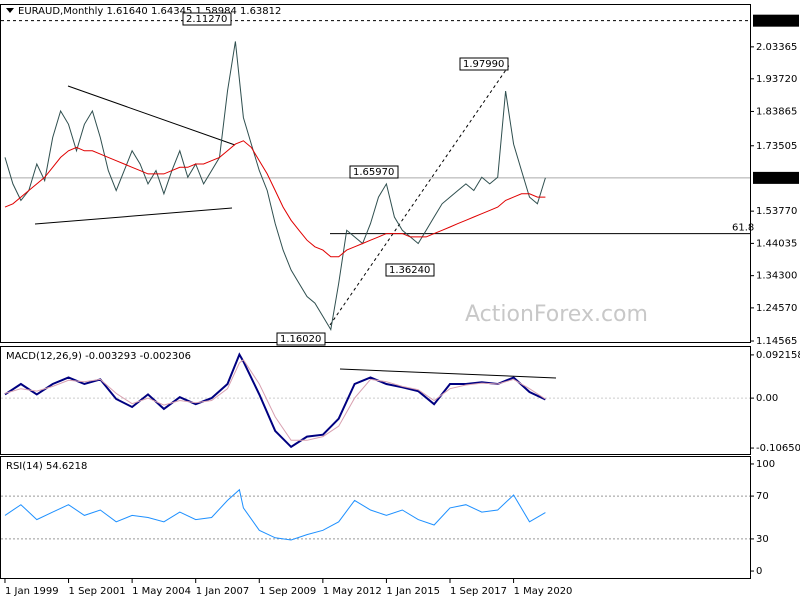 This screenshot has width=800, height=600. I want to click on y-tick-label: -0.106503, so click(778, 448).